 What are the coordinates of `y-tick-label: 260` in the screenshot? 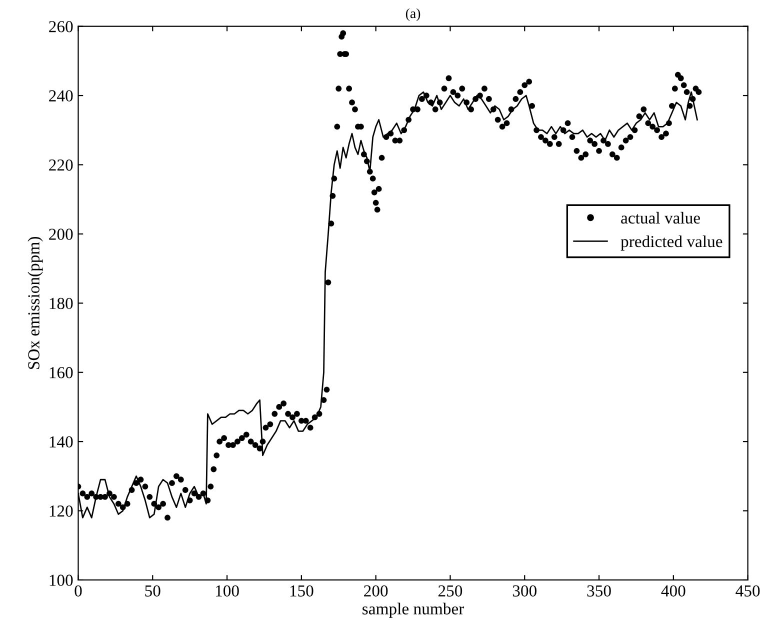 It's located at (61, 26).